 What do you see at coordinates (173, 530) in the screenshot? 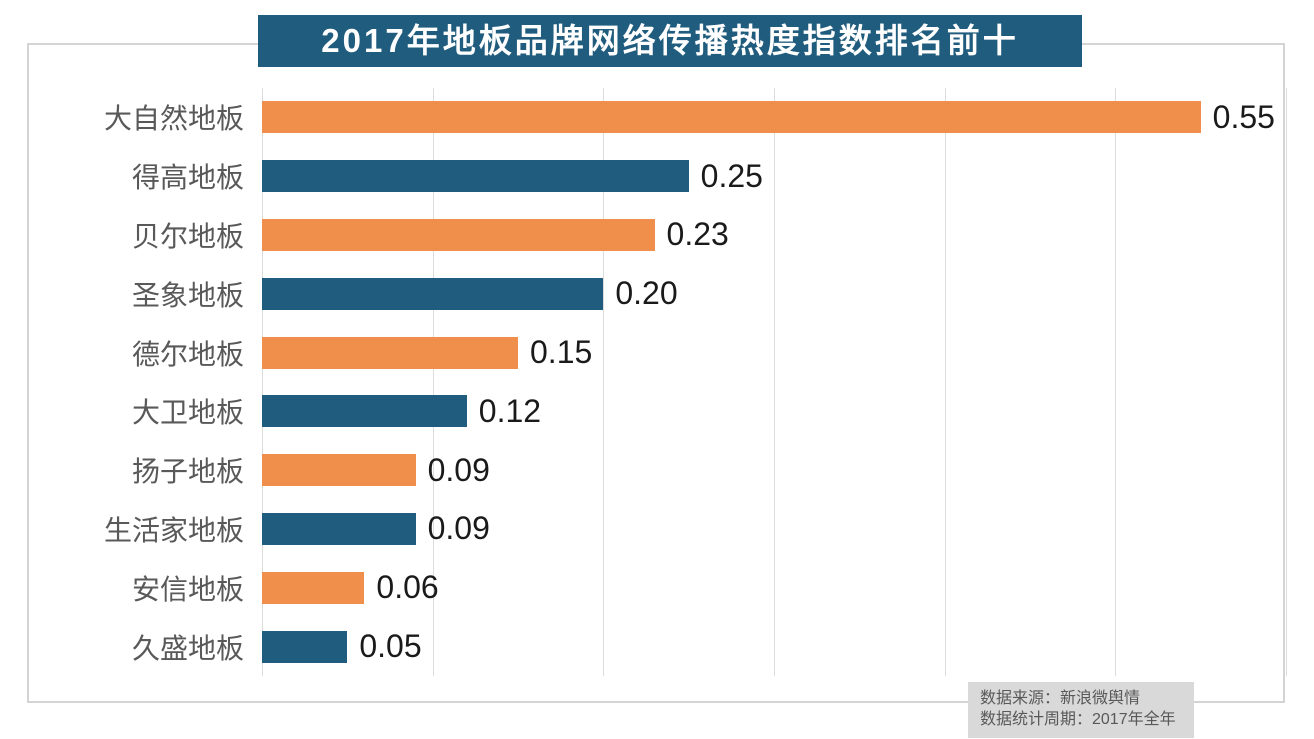
I see `category-label: 生活家地板` at bounding box center [173, 530].